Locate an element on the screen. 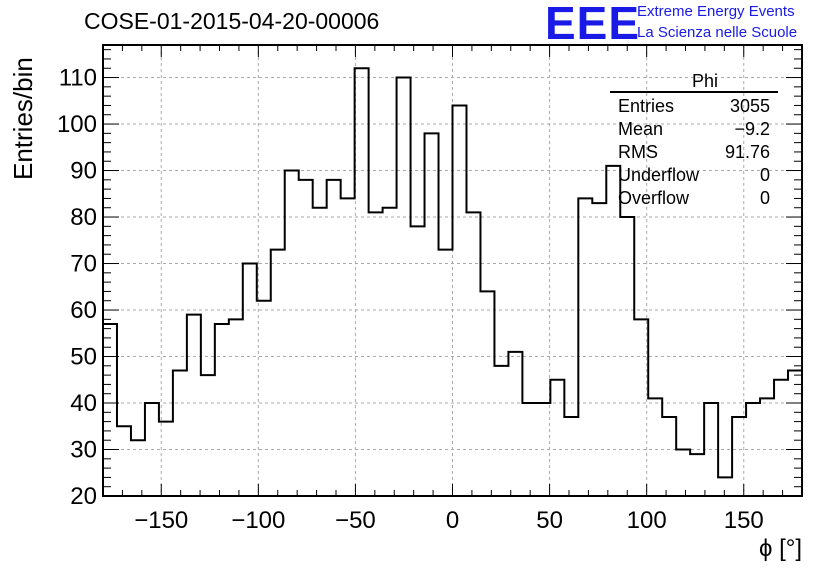 This screenshot has height=572, width=836. stats-divider is located at coordinates (694, 92).